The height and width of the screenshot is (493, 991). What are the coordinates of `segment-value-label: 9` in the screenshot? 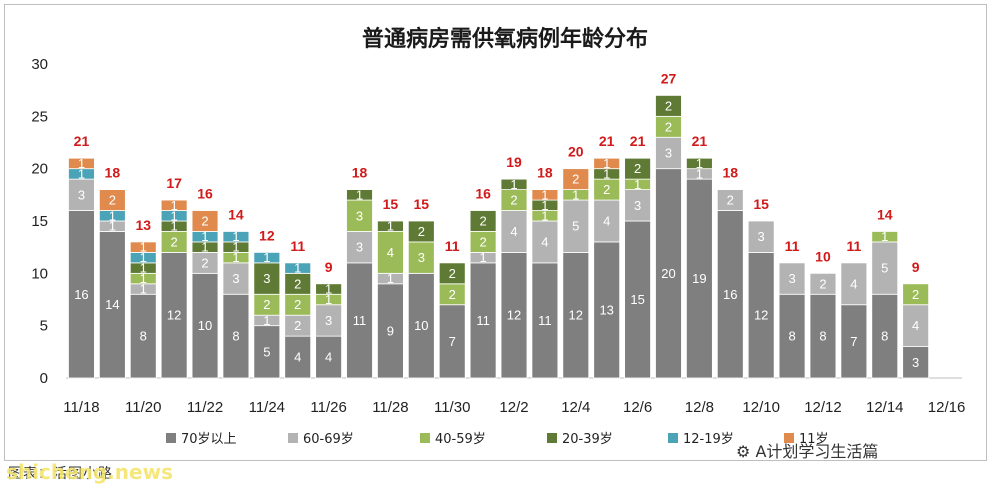 It's located at (390, 330).